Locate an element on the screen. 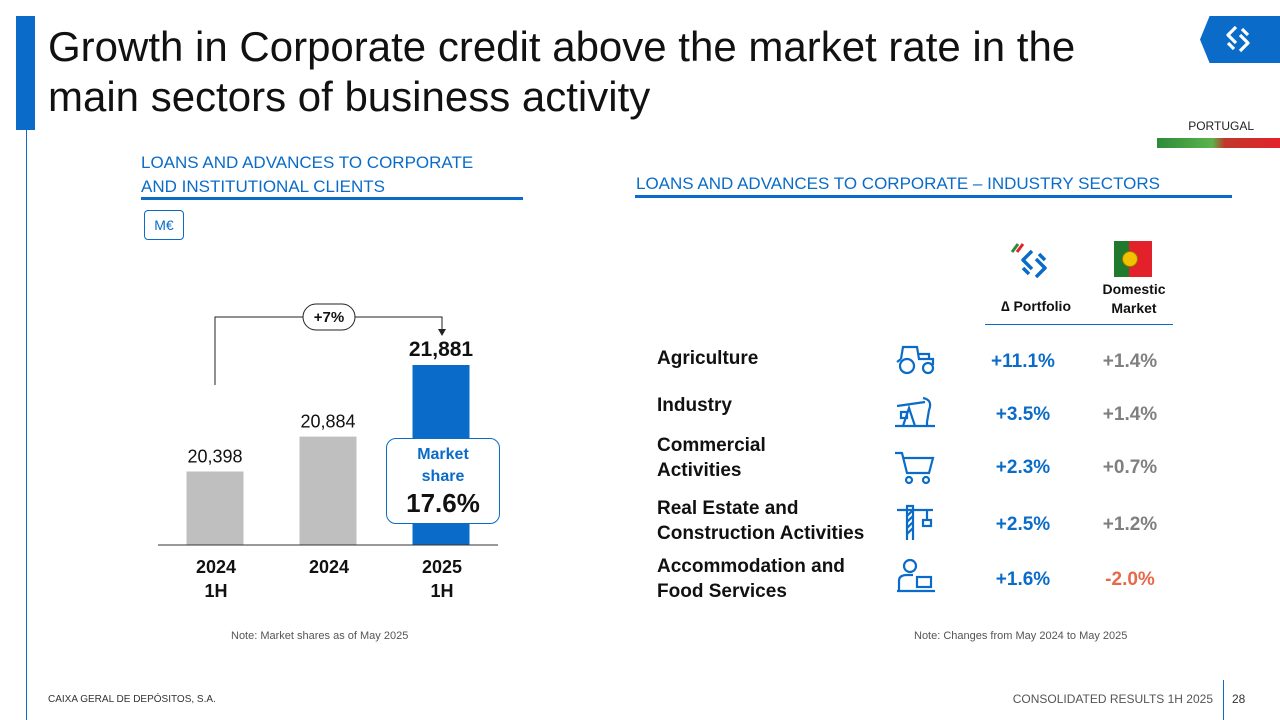 Image resolution: width=1280 pixels, height=720 pixels. sector-name-commercial: Commercial Activities is located at coordinates (777, 458).